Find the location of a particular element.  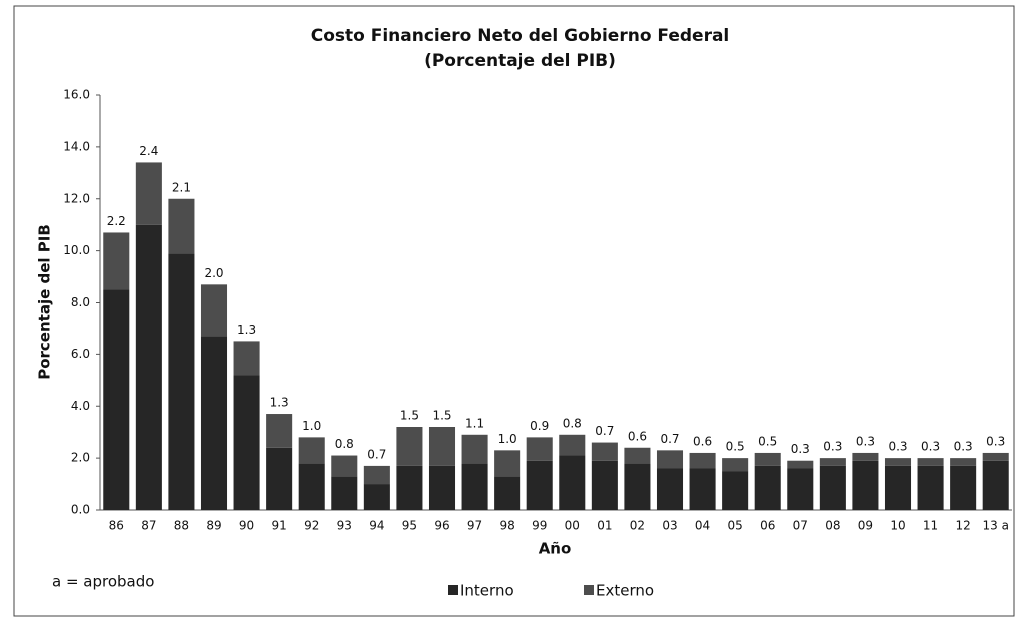

x-tick-label: 92 is located at coordinates (311, 526).